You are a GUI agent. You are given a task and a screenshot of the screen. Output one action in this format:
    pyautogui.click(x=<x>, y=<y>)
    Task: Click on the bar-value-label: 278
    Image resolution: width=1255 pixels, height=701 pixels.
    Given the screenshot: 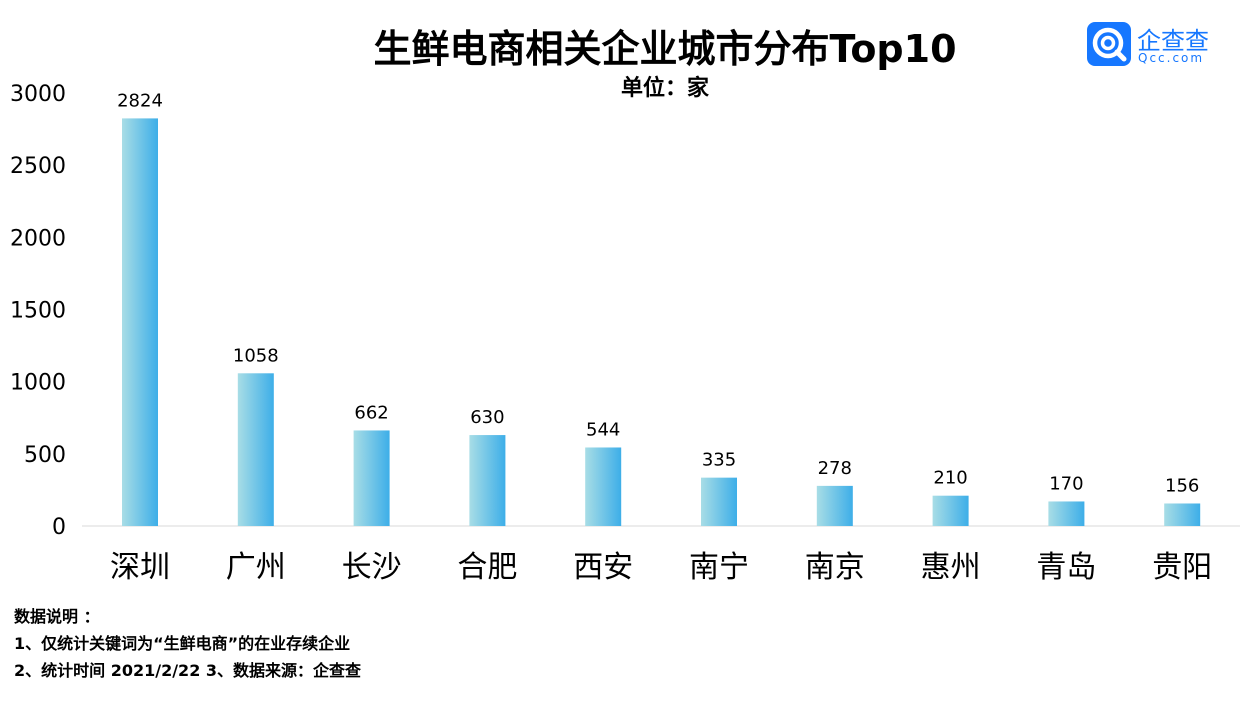 What is the action you would take?
    pyautogui.click(x=835, y=468)
    